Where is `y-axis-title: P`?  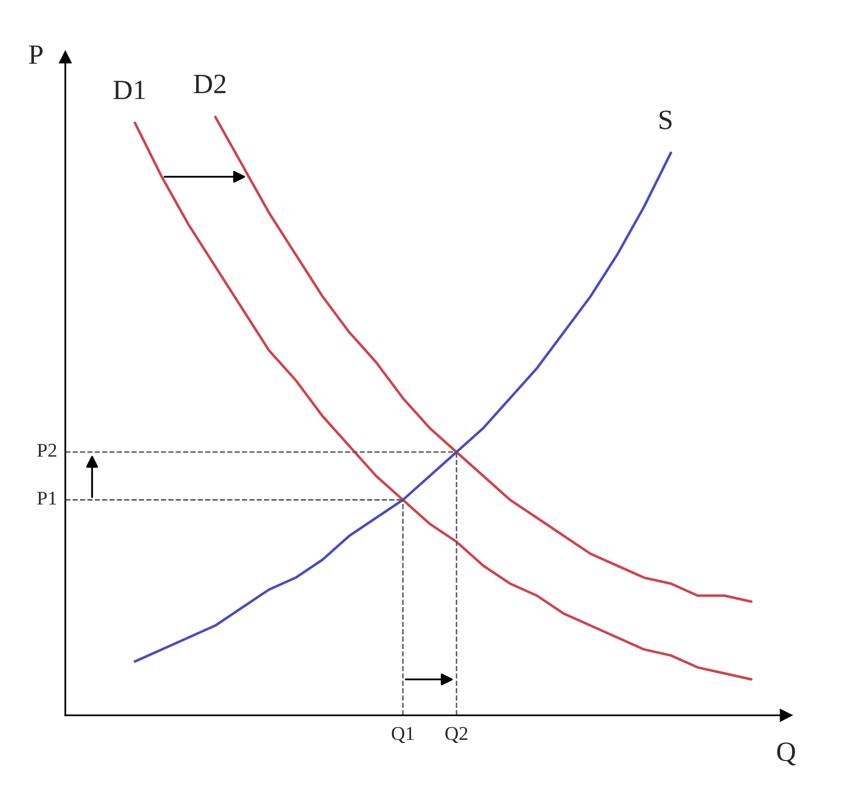
y-axis-title: P is located at coordinates (36, 55).